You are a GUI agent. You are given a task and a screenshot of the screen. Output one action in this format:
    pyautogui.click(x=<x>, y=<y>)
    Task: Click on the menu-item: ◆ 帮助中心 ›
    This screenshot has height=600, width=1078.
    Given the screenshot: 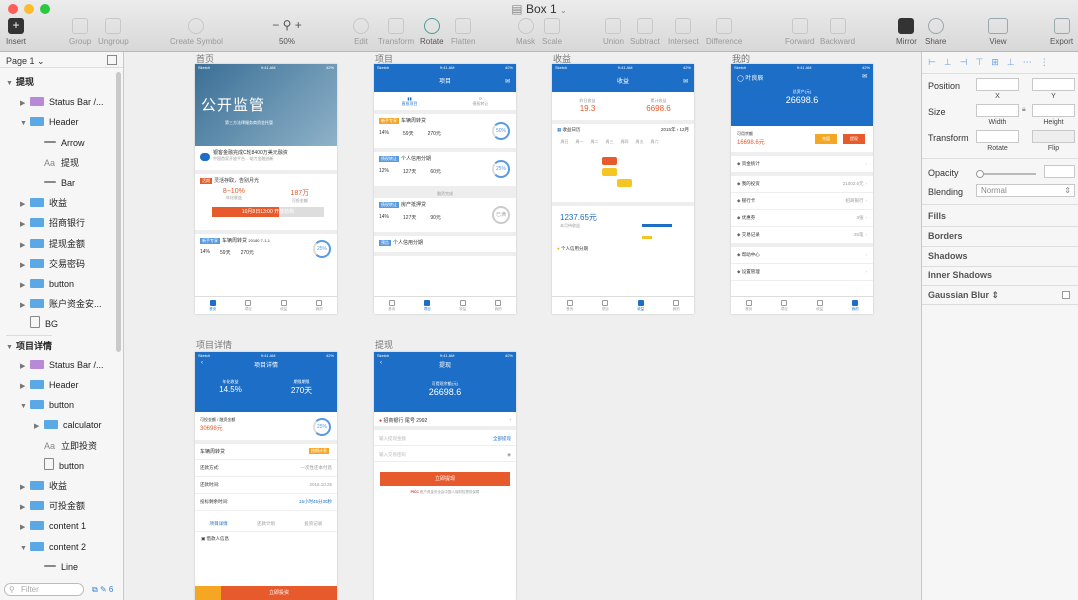 What is the action you would take?
    pyautogui.click(x=802, y=255)
    